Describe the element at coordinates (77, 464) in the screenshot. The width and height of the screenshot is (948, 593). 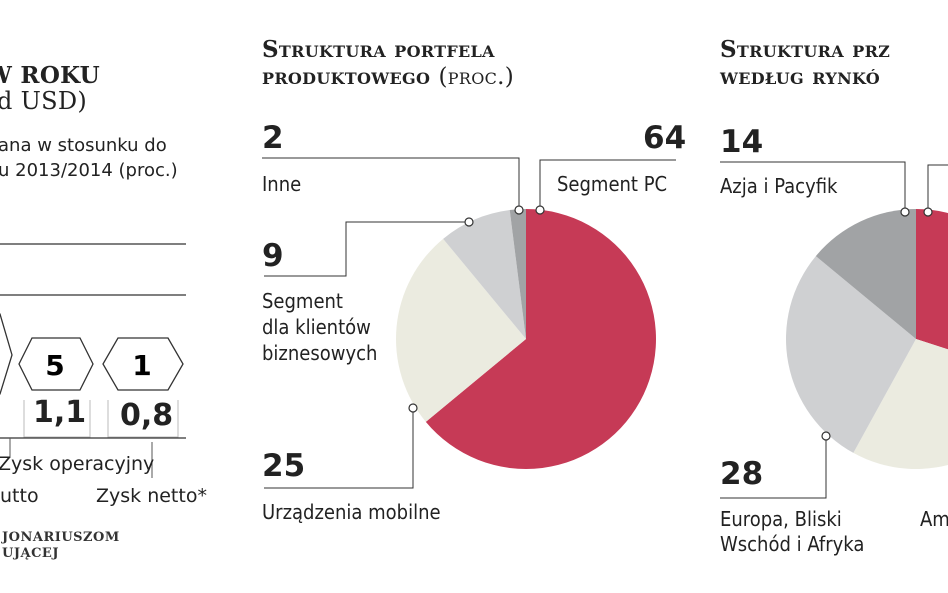
I see `label-operating-profit: Zysk operacyjny` at that location.